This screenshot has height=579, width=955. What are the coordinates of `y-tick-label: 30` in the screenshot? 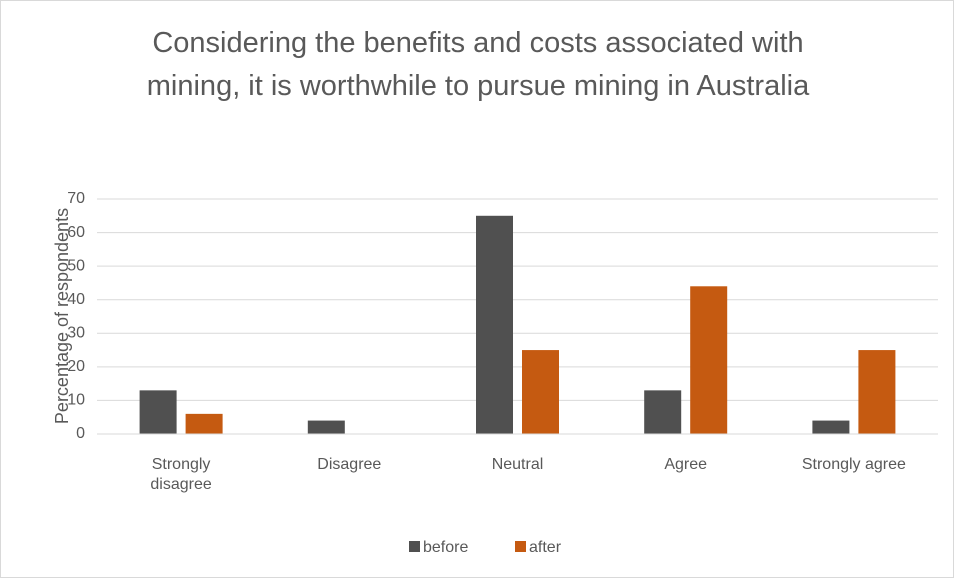 It's located at (76, 333).